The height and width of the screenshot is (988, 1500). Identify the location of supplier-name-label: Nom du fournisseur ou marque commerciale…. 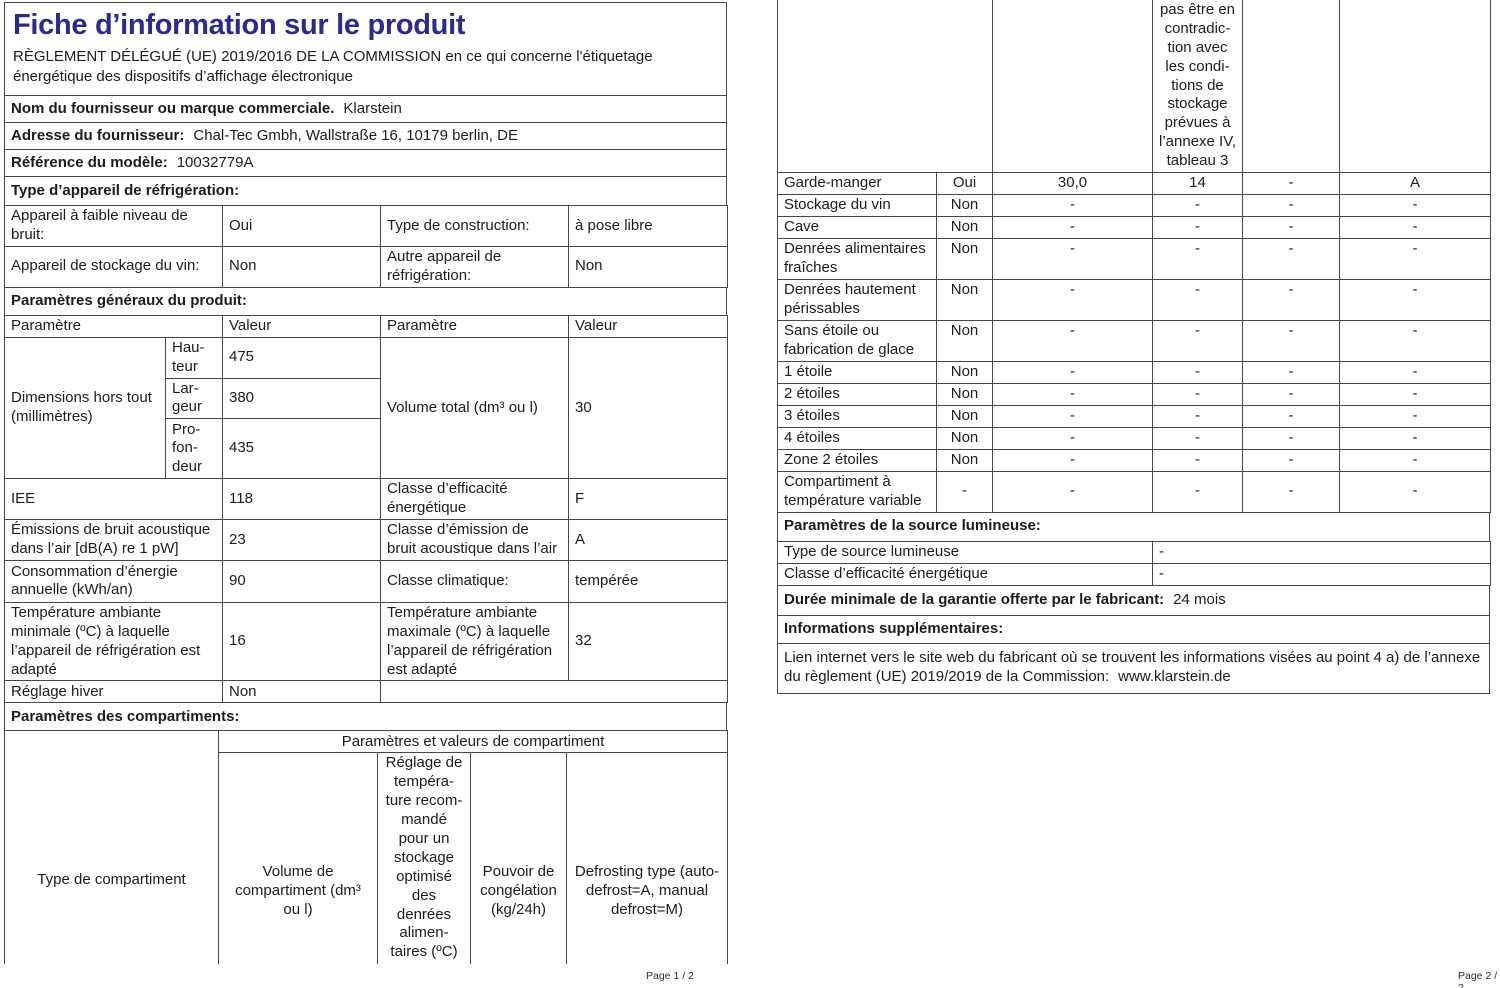
(173, 108).